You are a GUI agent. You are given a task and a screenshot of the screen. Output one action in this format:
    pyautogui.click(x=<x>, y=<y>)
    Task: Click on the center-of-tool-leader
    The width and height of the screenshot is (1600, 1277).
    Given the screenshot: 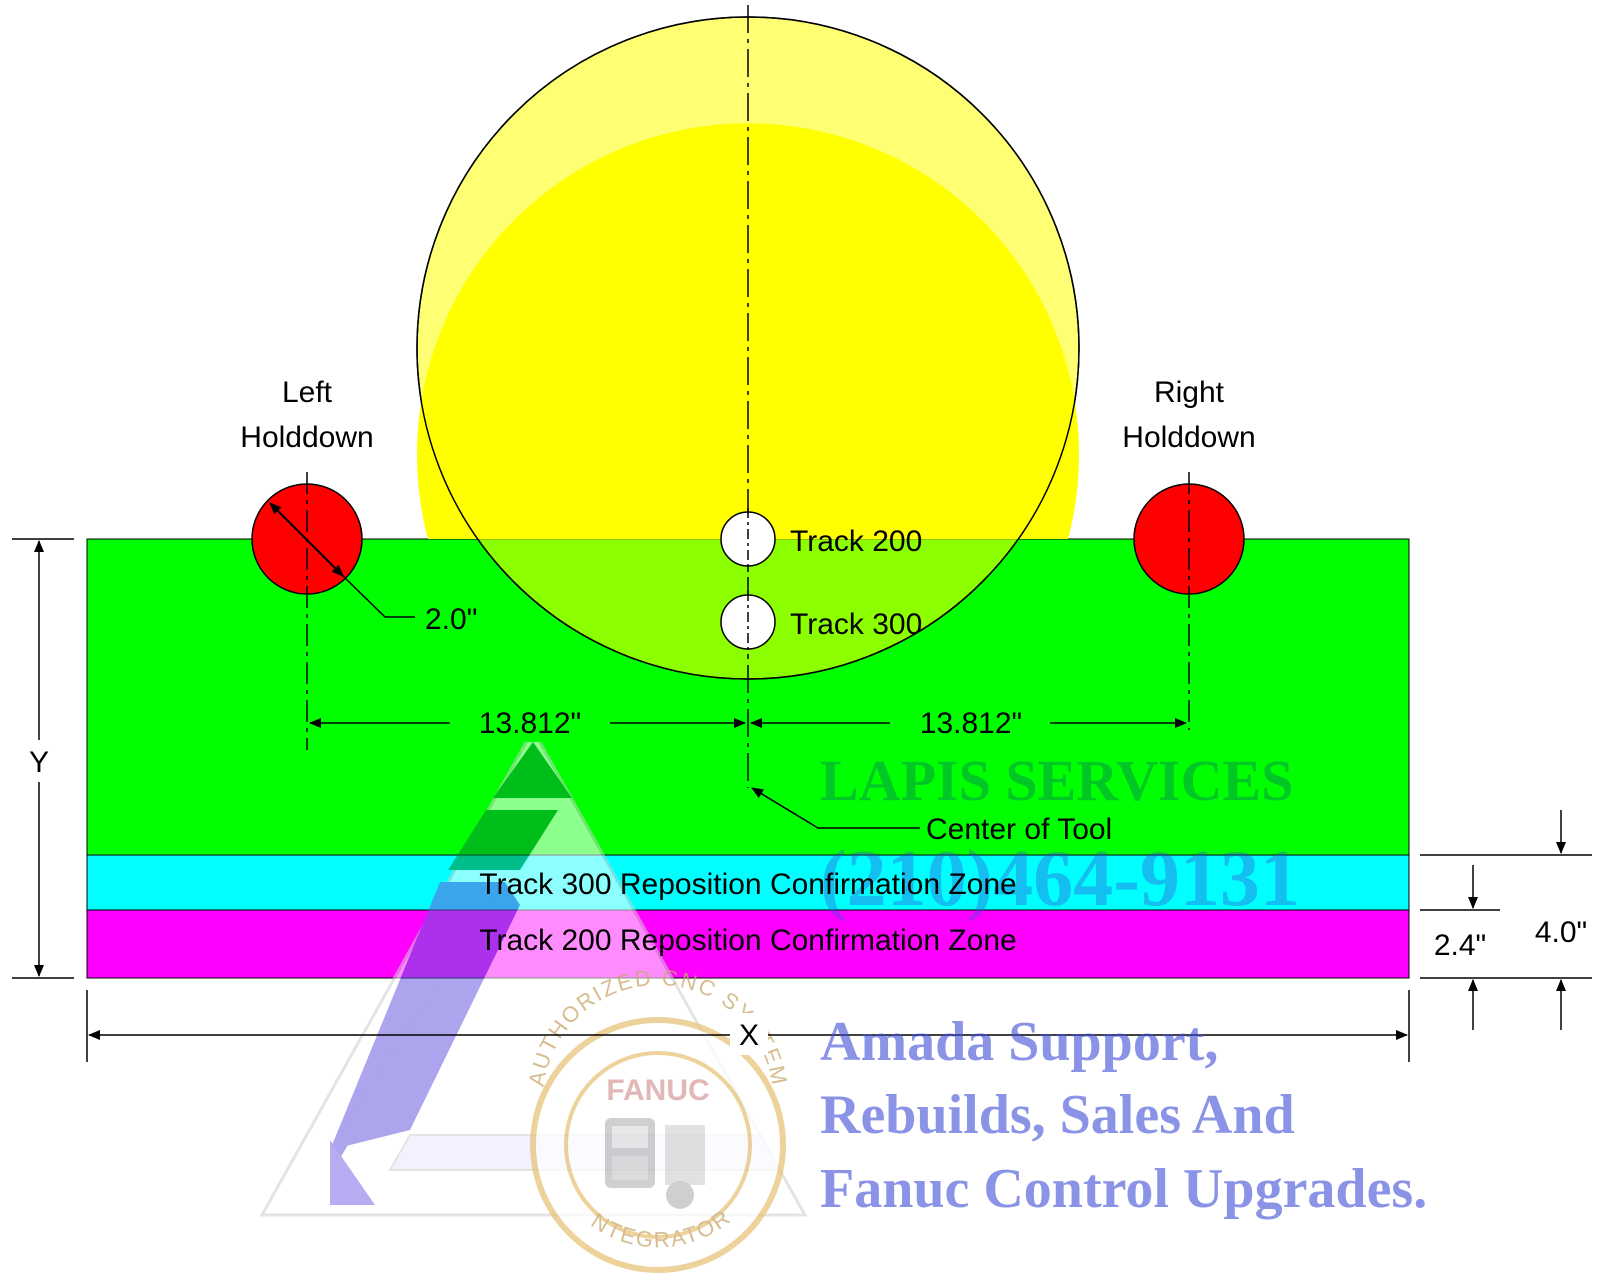 What is the action you would take?
    pyautogui.click(x=835, y=808)
    